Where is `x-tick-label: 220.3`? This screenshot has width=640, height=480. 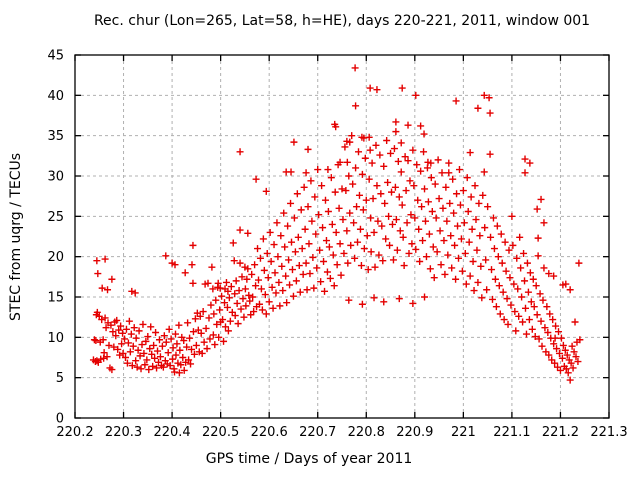 x-tick-label: 220.3 is located at coordinates (123, 432).